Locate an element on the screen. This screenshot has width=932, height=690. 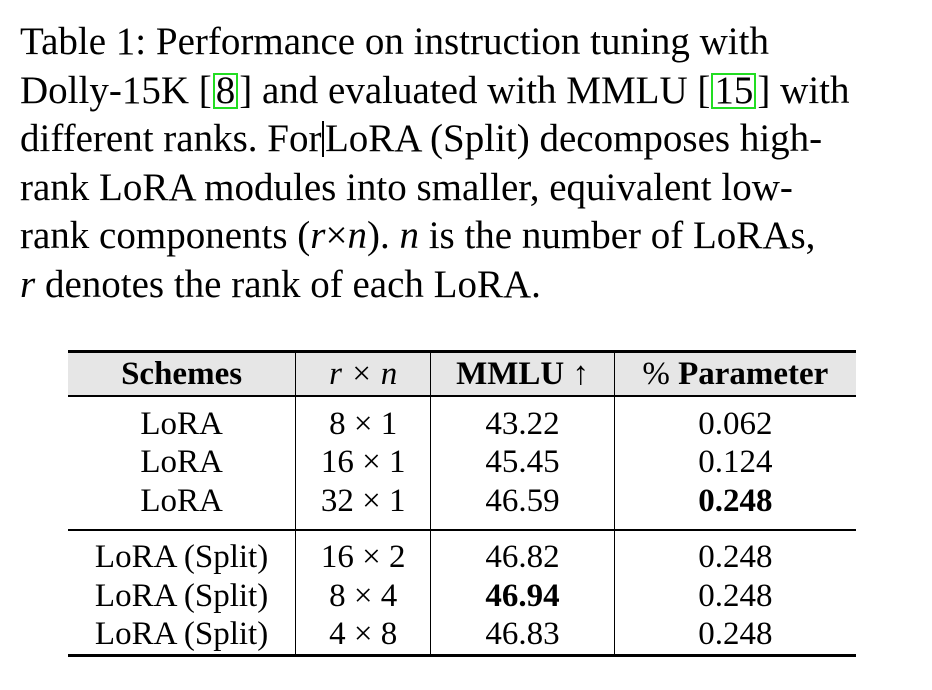
table-row: LoRA 8 × 1 43.22 0.062 is located at coordinates (462, 424).